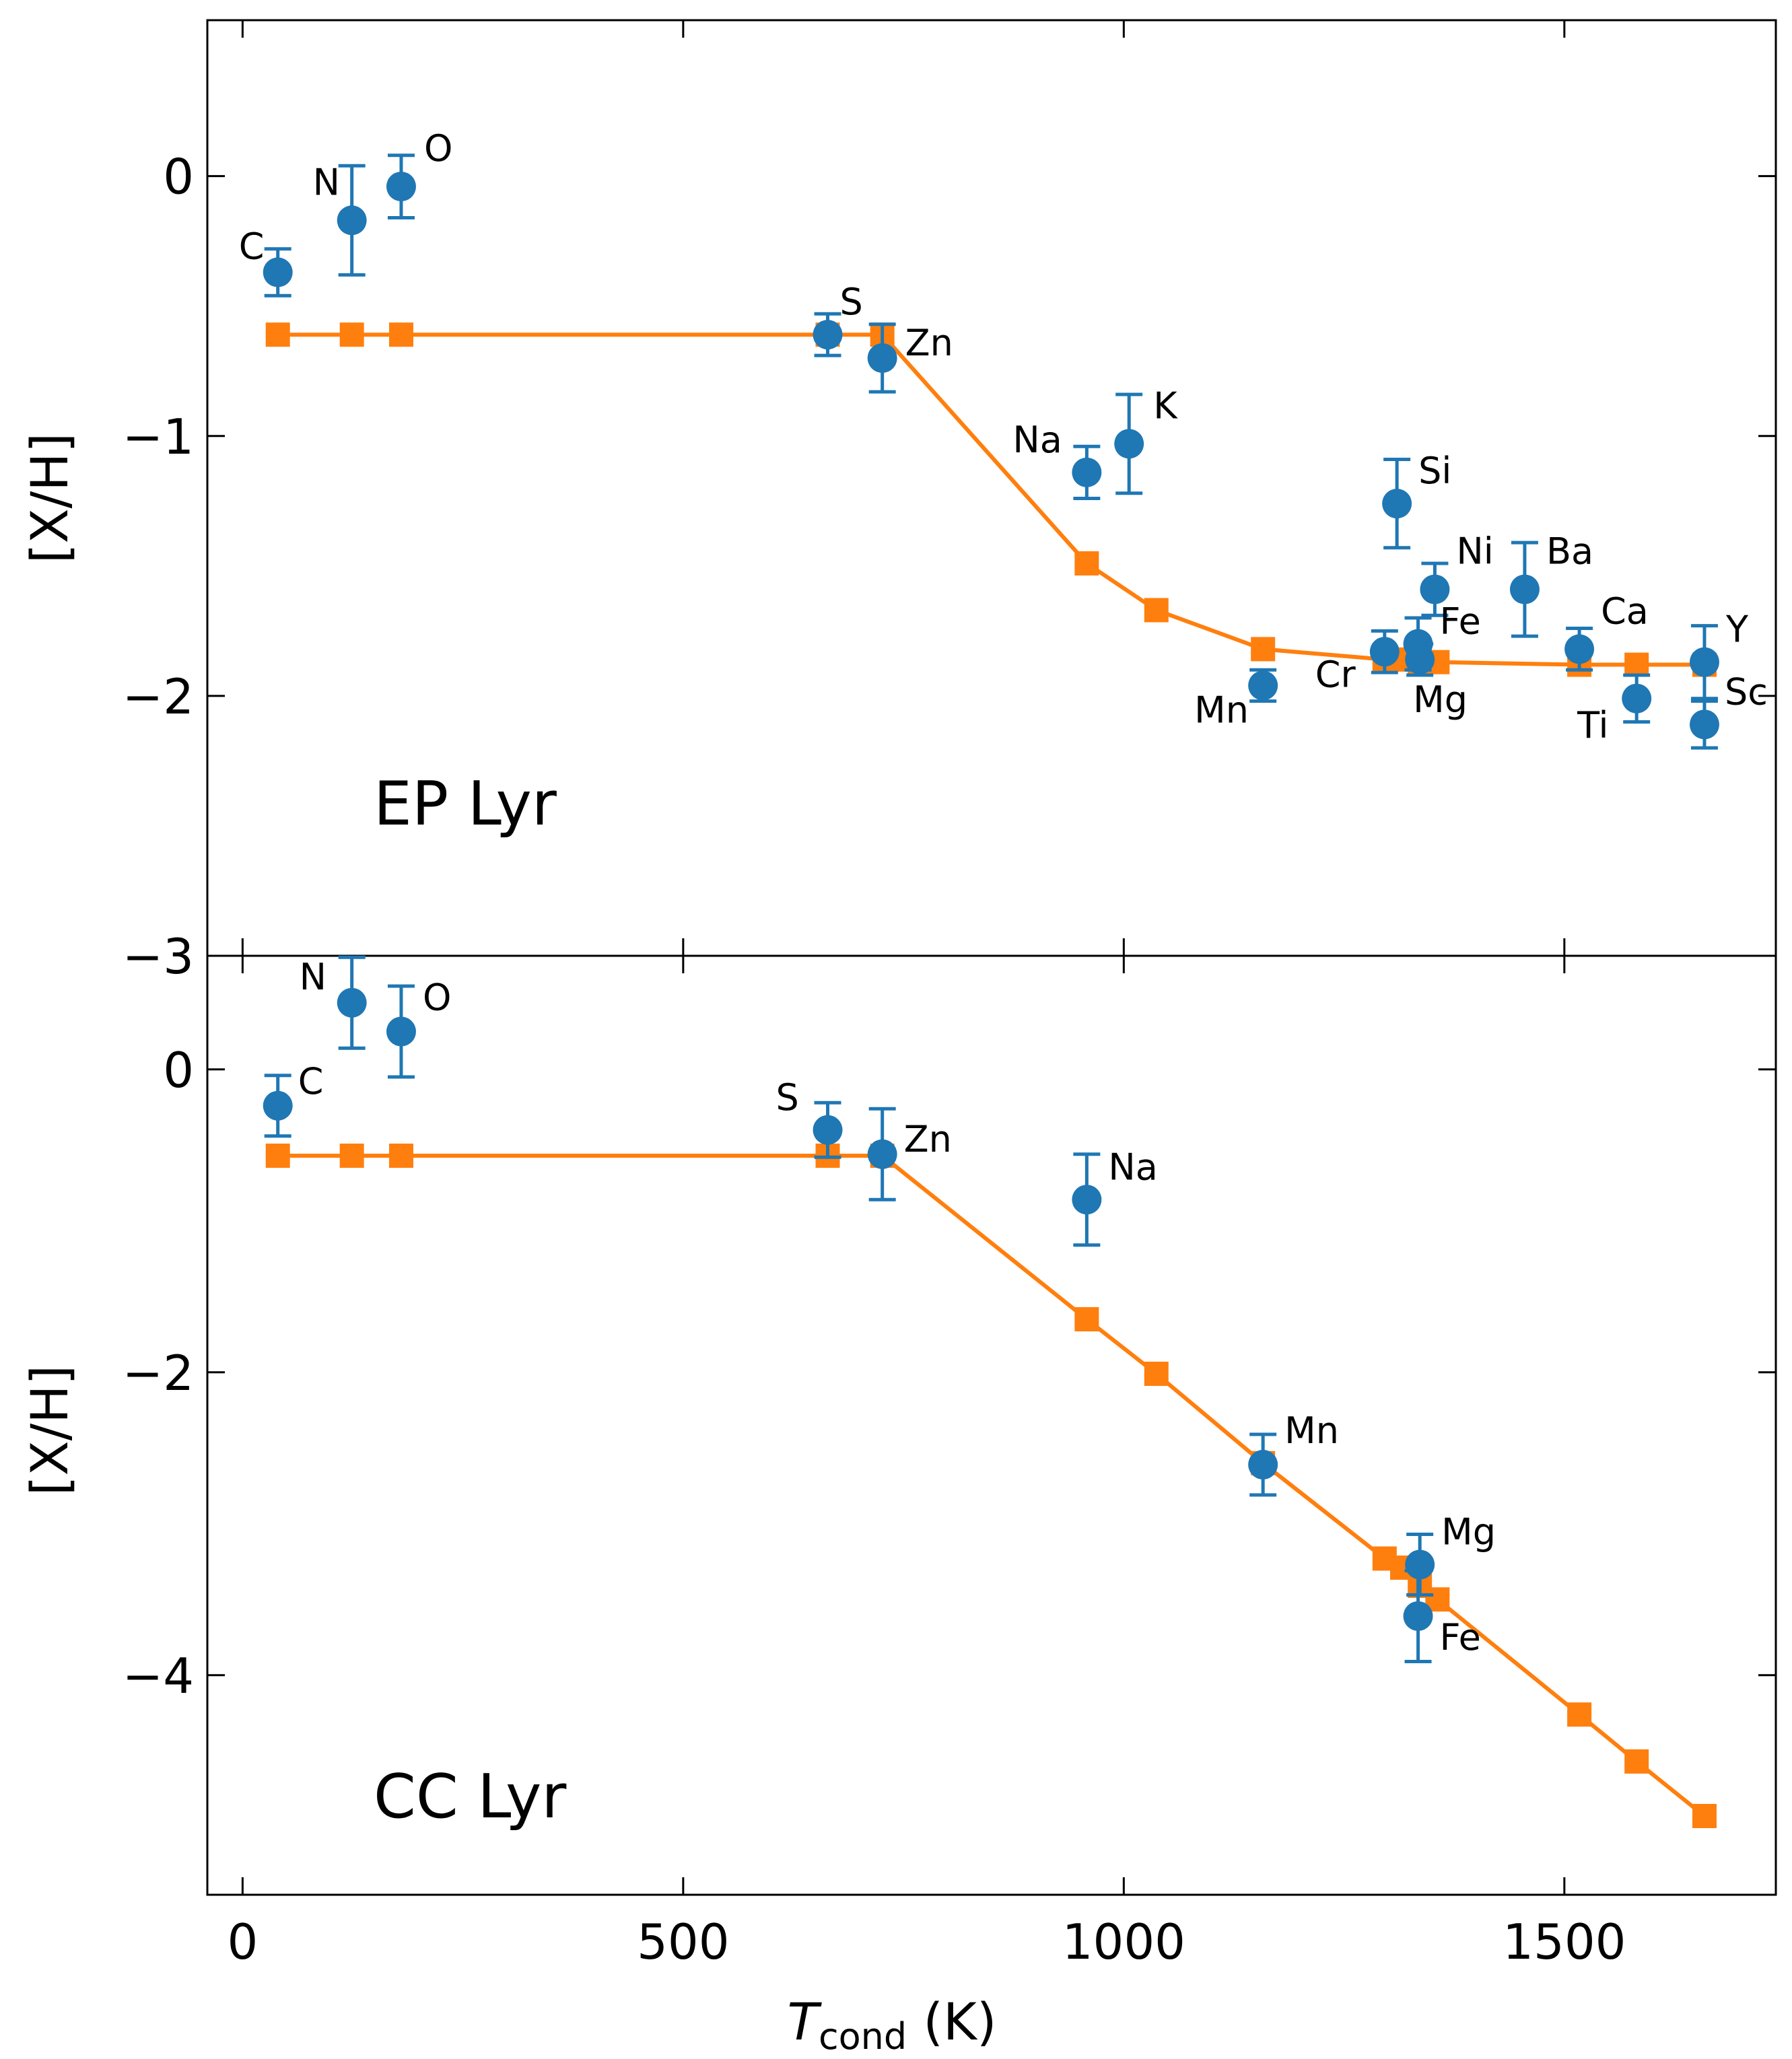 The height and width of the screenshot is (2059, 1792). I want to click on element-label: Cr, so click(1335, 674).